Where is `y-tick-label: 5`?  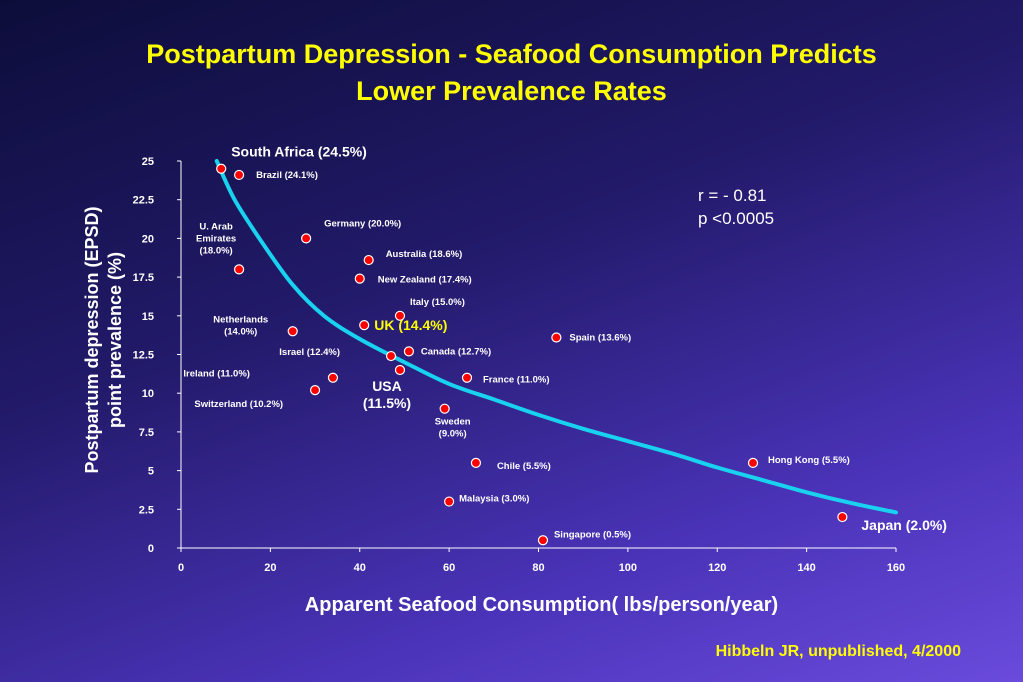
y-tick-label: 5 is located at coordinates (151, 472).